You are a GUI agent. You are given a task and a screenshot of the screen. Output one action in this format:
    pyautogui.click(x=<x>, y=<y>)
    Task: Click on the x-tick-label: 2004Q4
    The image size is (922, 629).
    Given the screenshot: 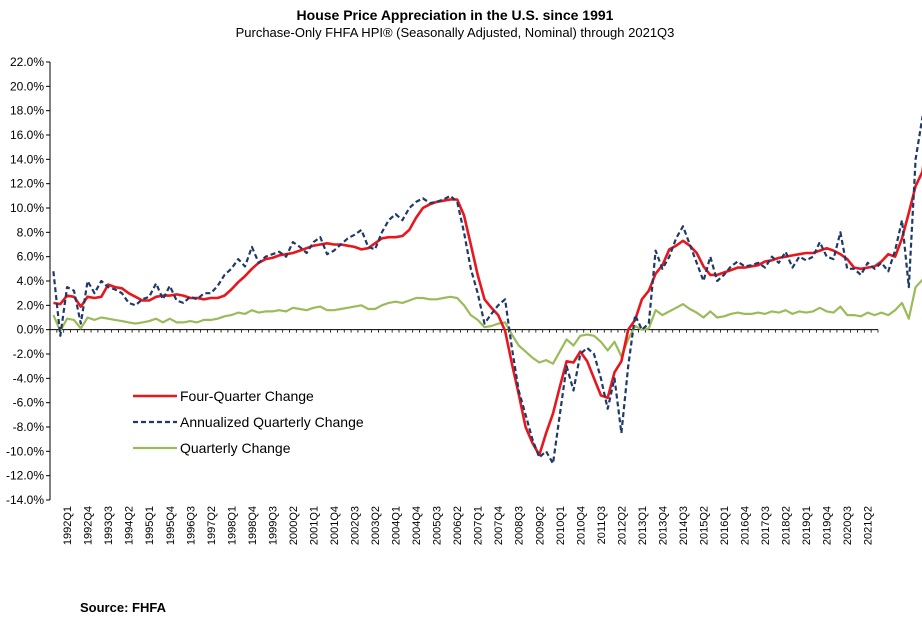 What is the action you would take?
    pyautogui.click(x=417, y=525)
    